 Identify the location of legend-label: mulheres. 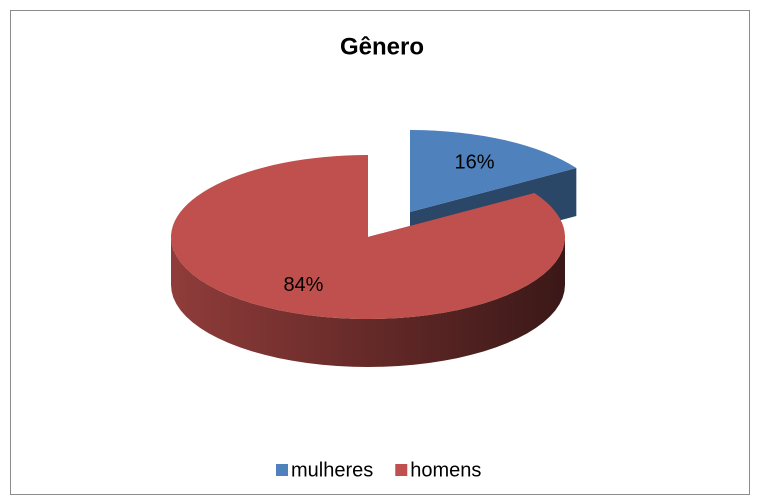
(332, 470).